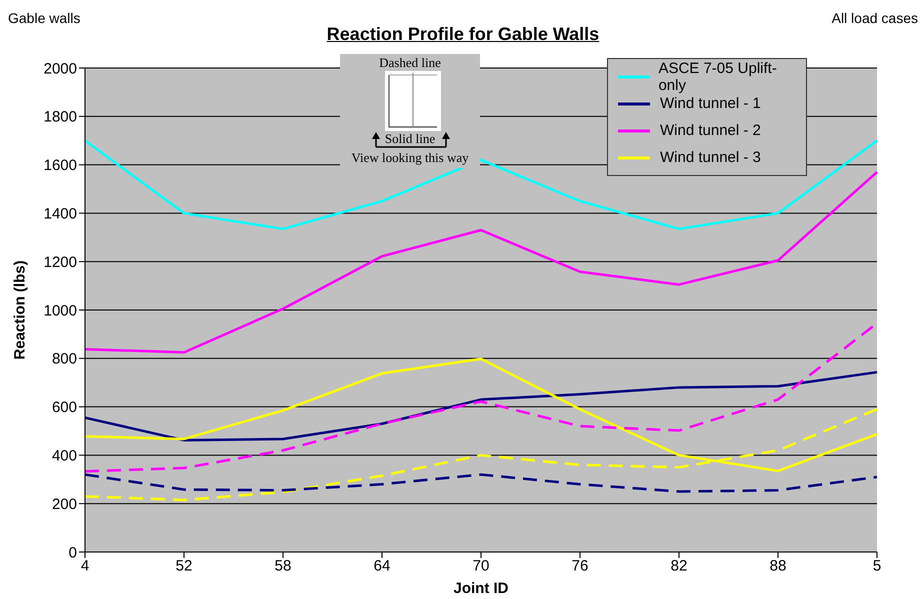 This screenshot has width=924, height=599. I want to click on y-tick-label: 1200, so click(60, 262).